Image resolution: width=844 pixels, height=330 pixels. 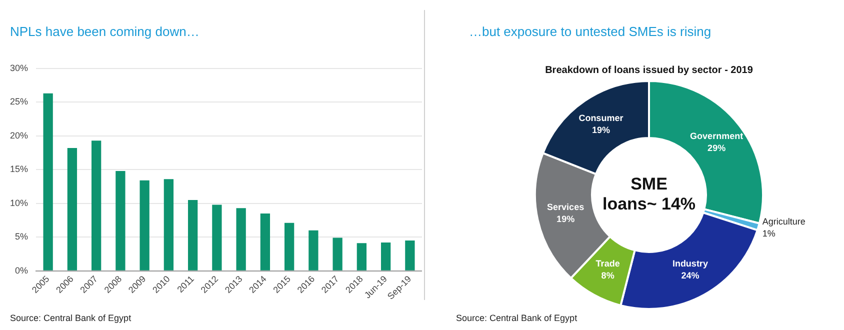 What do you see at coordinates (601, 117) in the screenshot?
I see `slice-label: Consumer` at bounding box center [601, 117].